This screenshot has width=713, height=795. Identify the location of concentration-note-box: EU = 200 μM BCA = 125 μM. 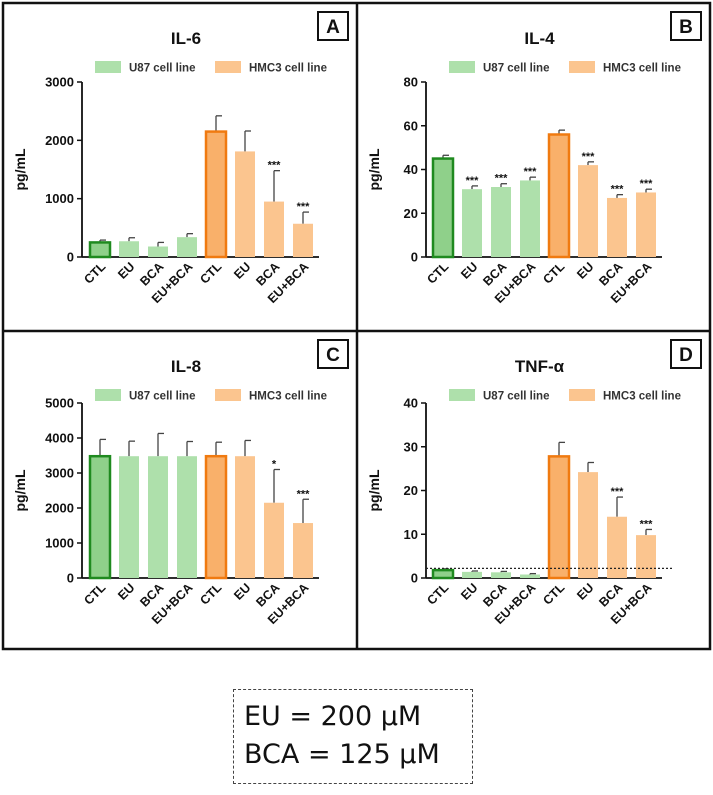
(353, 736).